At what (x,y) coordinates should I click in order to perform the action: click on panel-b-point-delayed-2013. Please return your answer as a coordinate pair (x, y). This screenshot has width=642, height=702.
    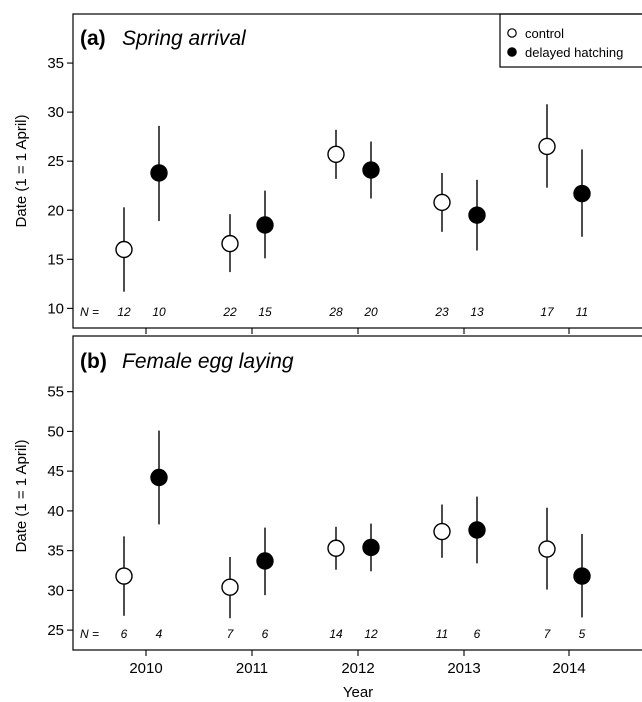
    Looking at the image, I should click on (477, 530).